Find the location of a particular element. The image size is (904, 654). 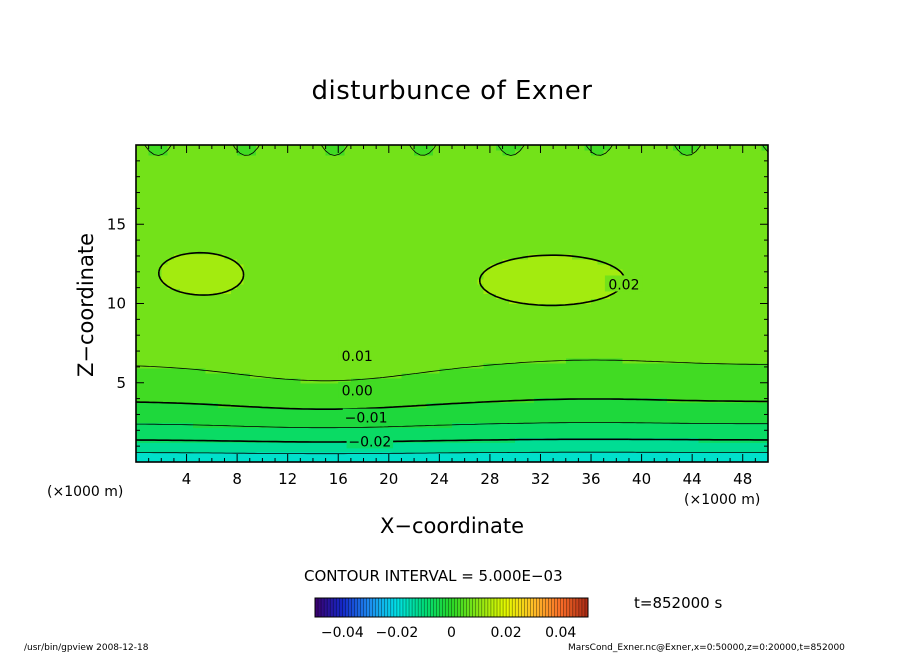

x-tick-label: 28 is located at coordinates (489, 479).